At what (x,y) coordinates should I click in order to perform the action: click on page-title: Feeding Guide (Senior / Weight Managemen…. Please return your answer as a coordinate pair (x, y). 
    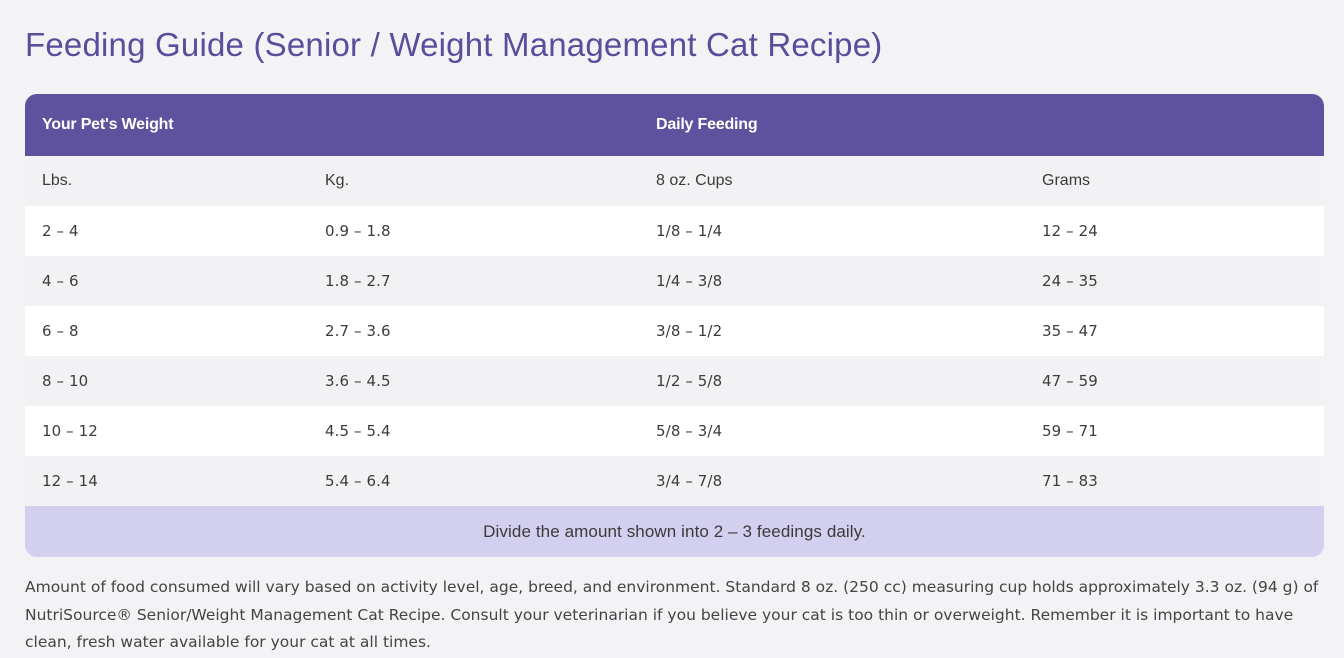
    Looking at the image, I should click on (454, 44).